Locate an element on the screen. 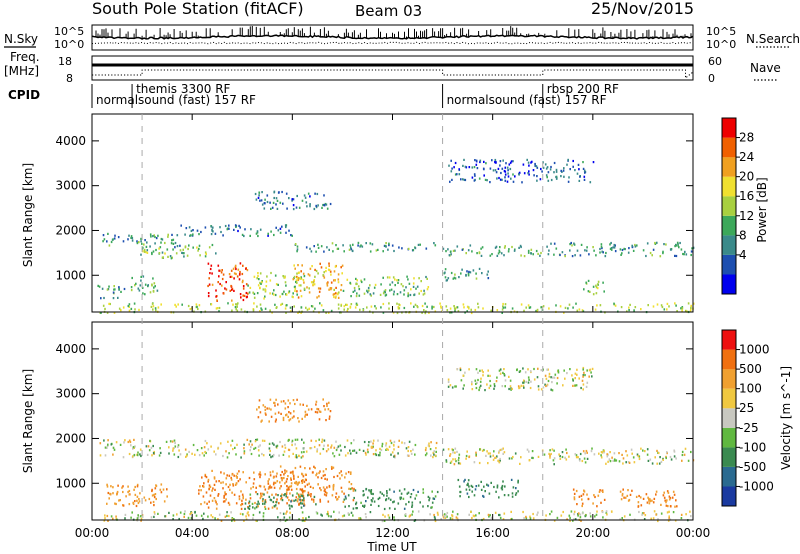  power-ytick-label: 3000 is located at coordinates (70, 186).